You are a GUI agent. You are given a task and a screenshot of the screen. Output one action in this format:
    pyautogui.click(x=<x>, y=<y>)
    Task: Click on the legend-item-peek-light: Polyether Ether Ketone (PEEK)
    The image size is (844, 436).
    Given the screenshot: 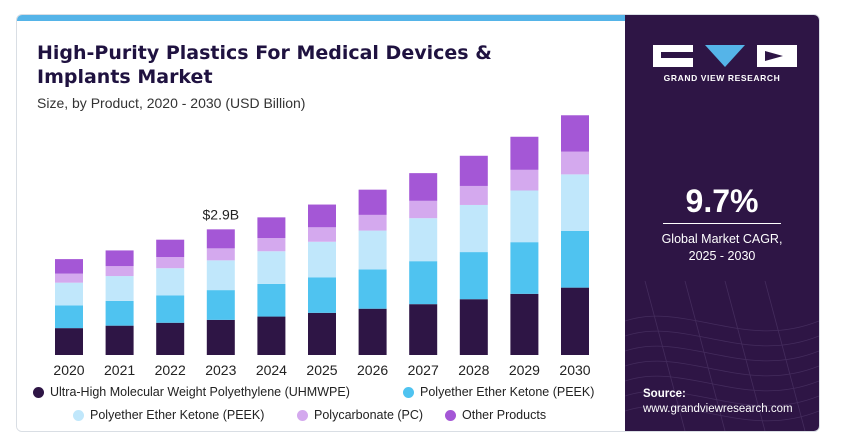 What is the action you would take?
    pyautogui.click(x=168, y=415)
    